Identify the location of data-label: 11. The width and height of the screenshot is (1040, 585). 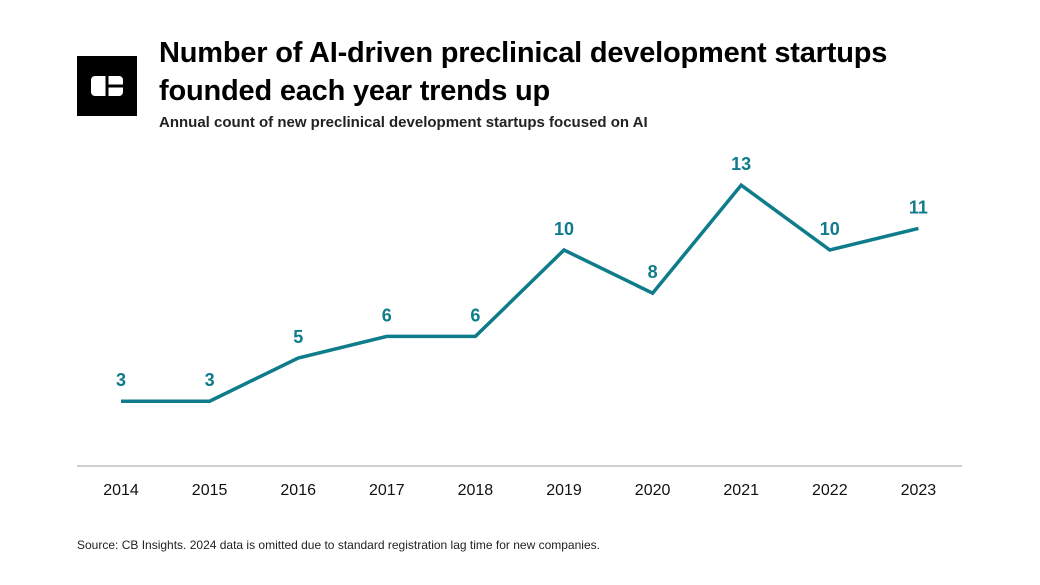
(918, 207).